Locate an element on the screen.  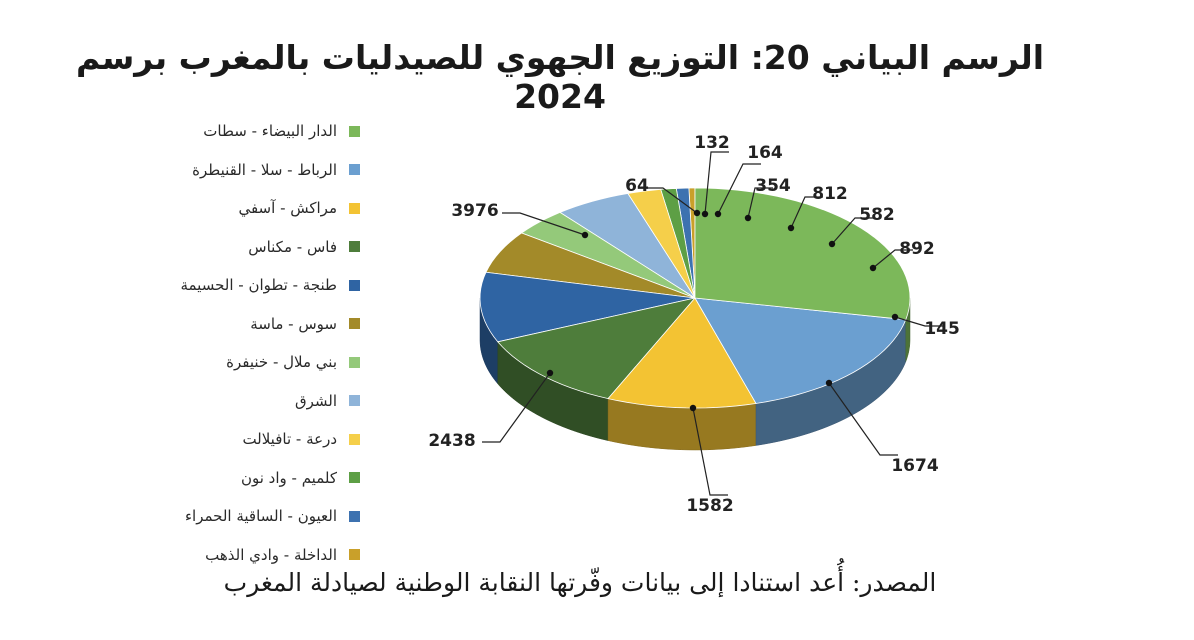
legend-label: سوس - ماسة is located at coordinates (293, 323).